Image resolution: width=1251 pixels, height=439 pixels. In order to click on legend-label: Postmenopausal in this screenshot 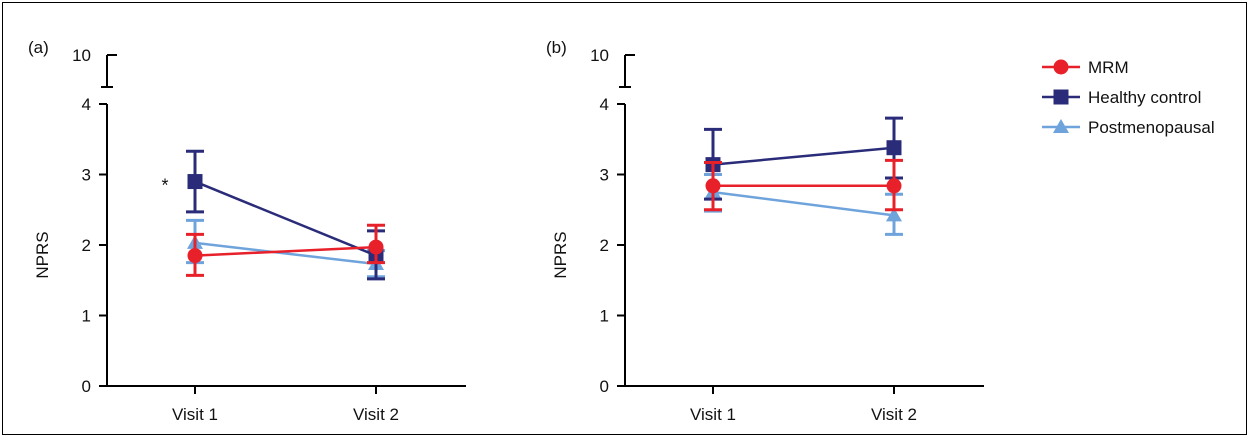, I will do `click(1151, 127)`.